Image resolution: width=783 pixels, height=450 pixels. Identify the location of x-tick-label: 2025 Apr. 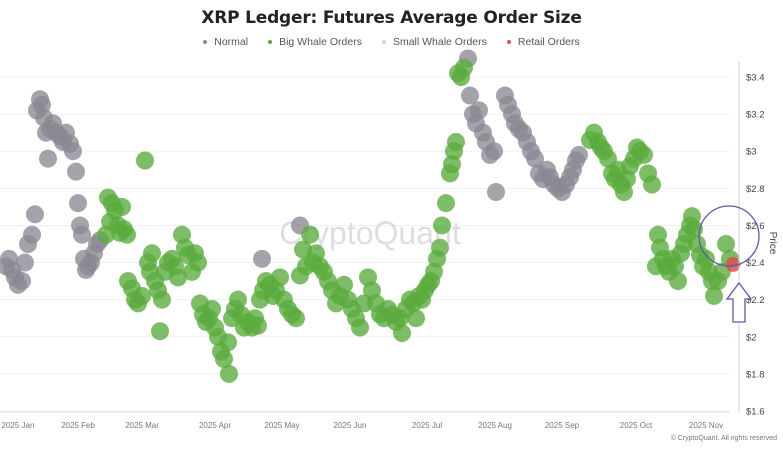
(215, 425).